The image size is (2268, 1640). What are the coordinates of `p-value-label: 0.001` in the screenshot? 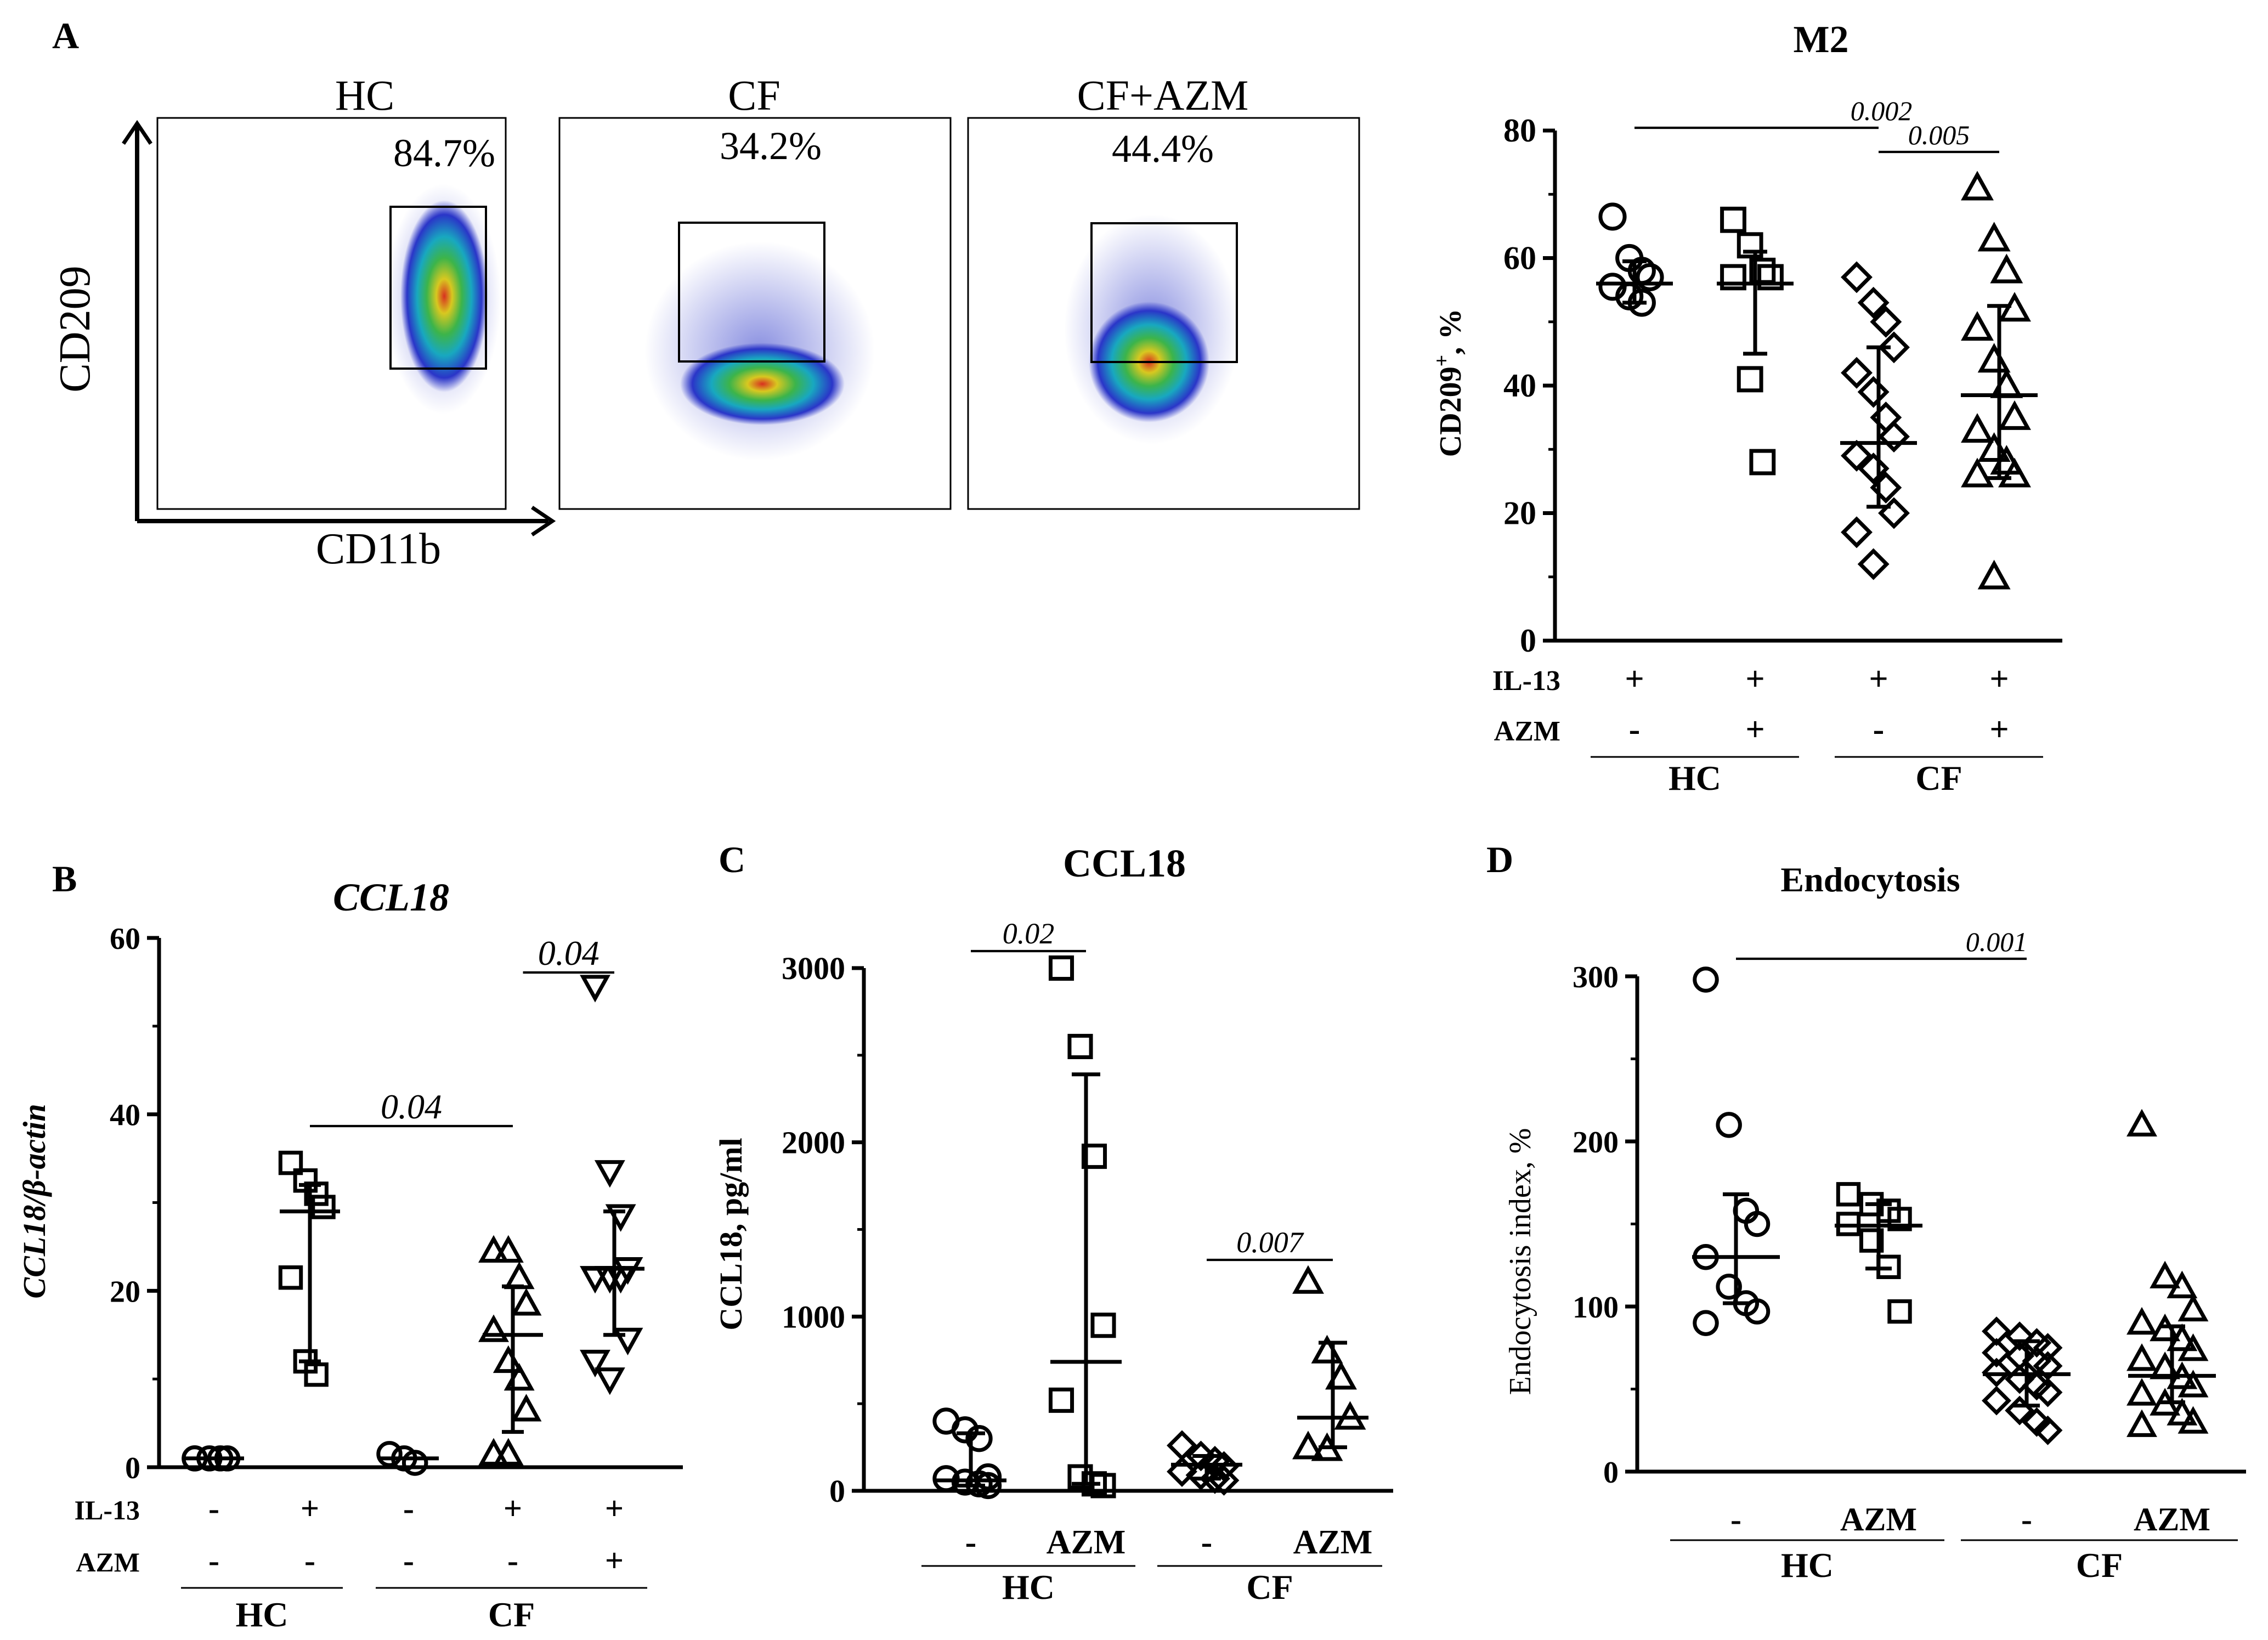 It's located at (1997, 941).